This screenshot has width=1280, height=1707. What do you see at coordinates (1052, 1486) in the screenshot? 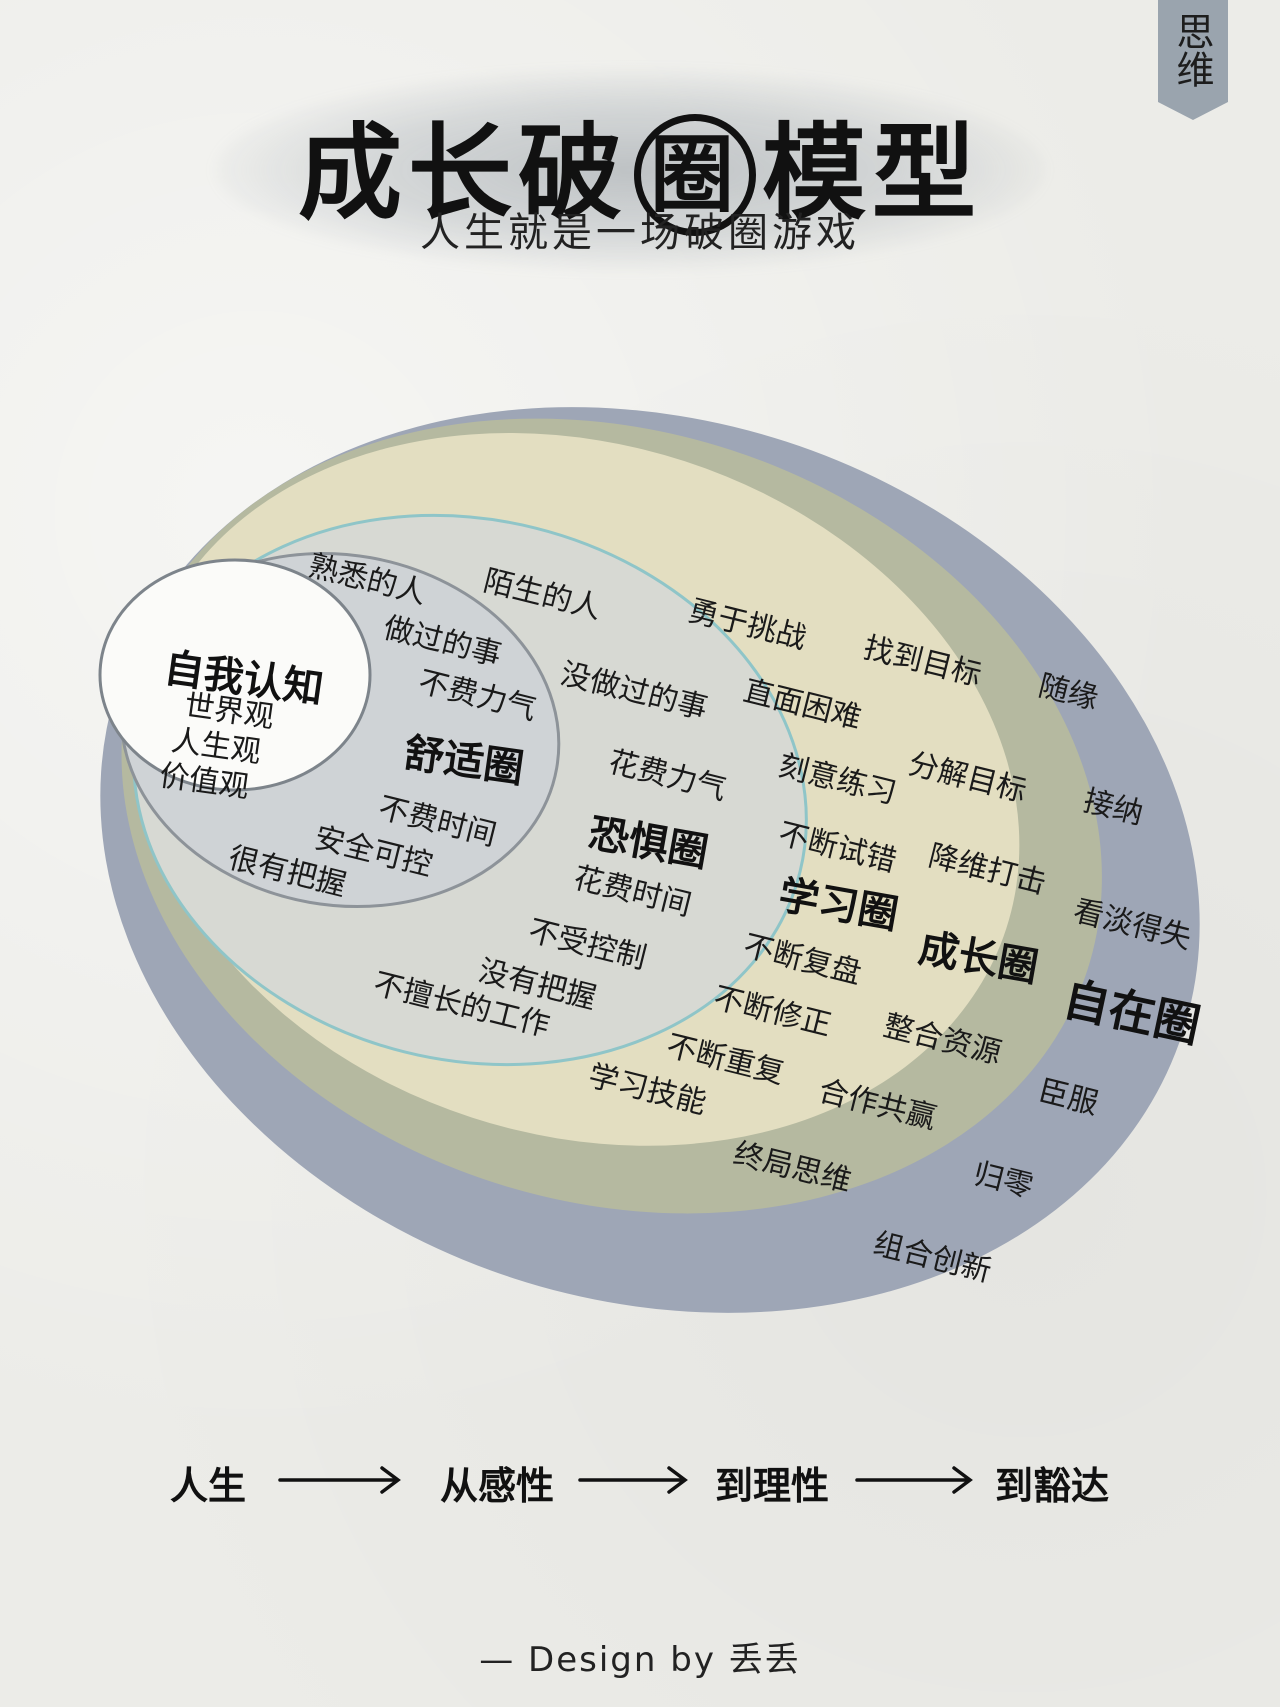
I see `flow-step: 到豁达` at bounding box center [1052, 1486].